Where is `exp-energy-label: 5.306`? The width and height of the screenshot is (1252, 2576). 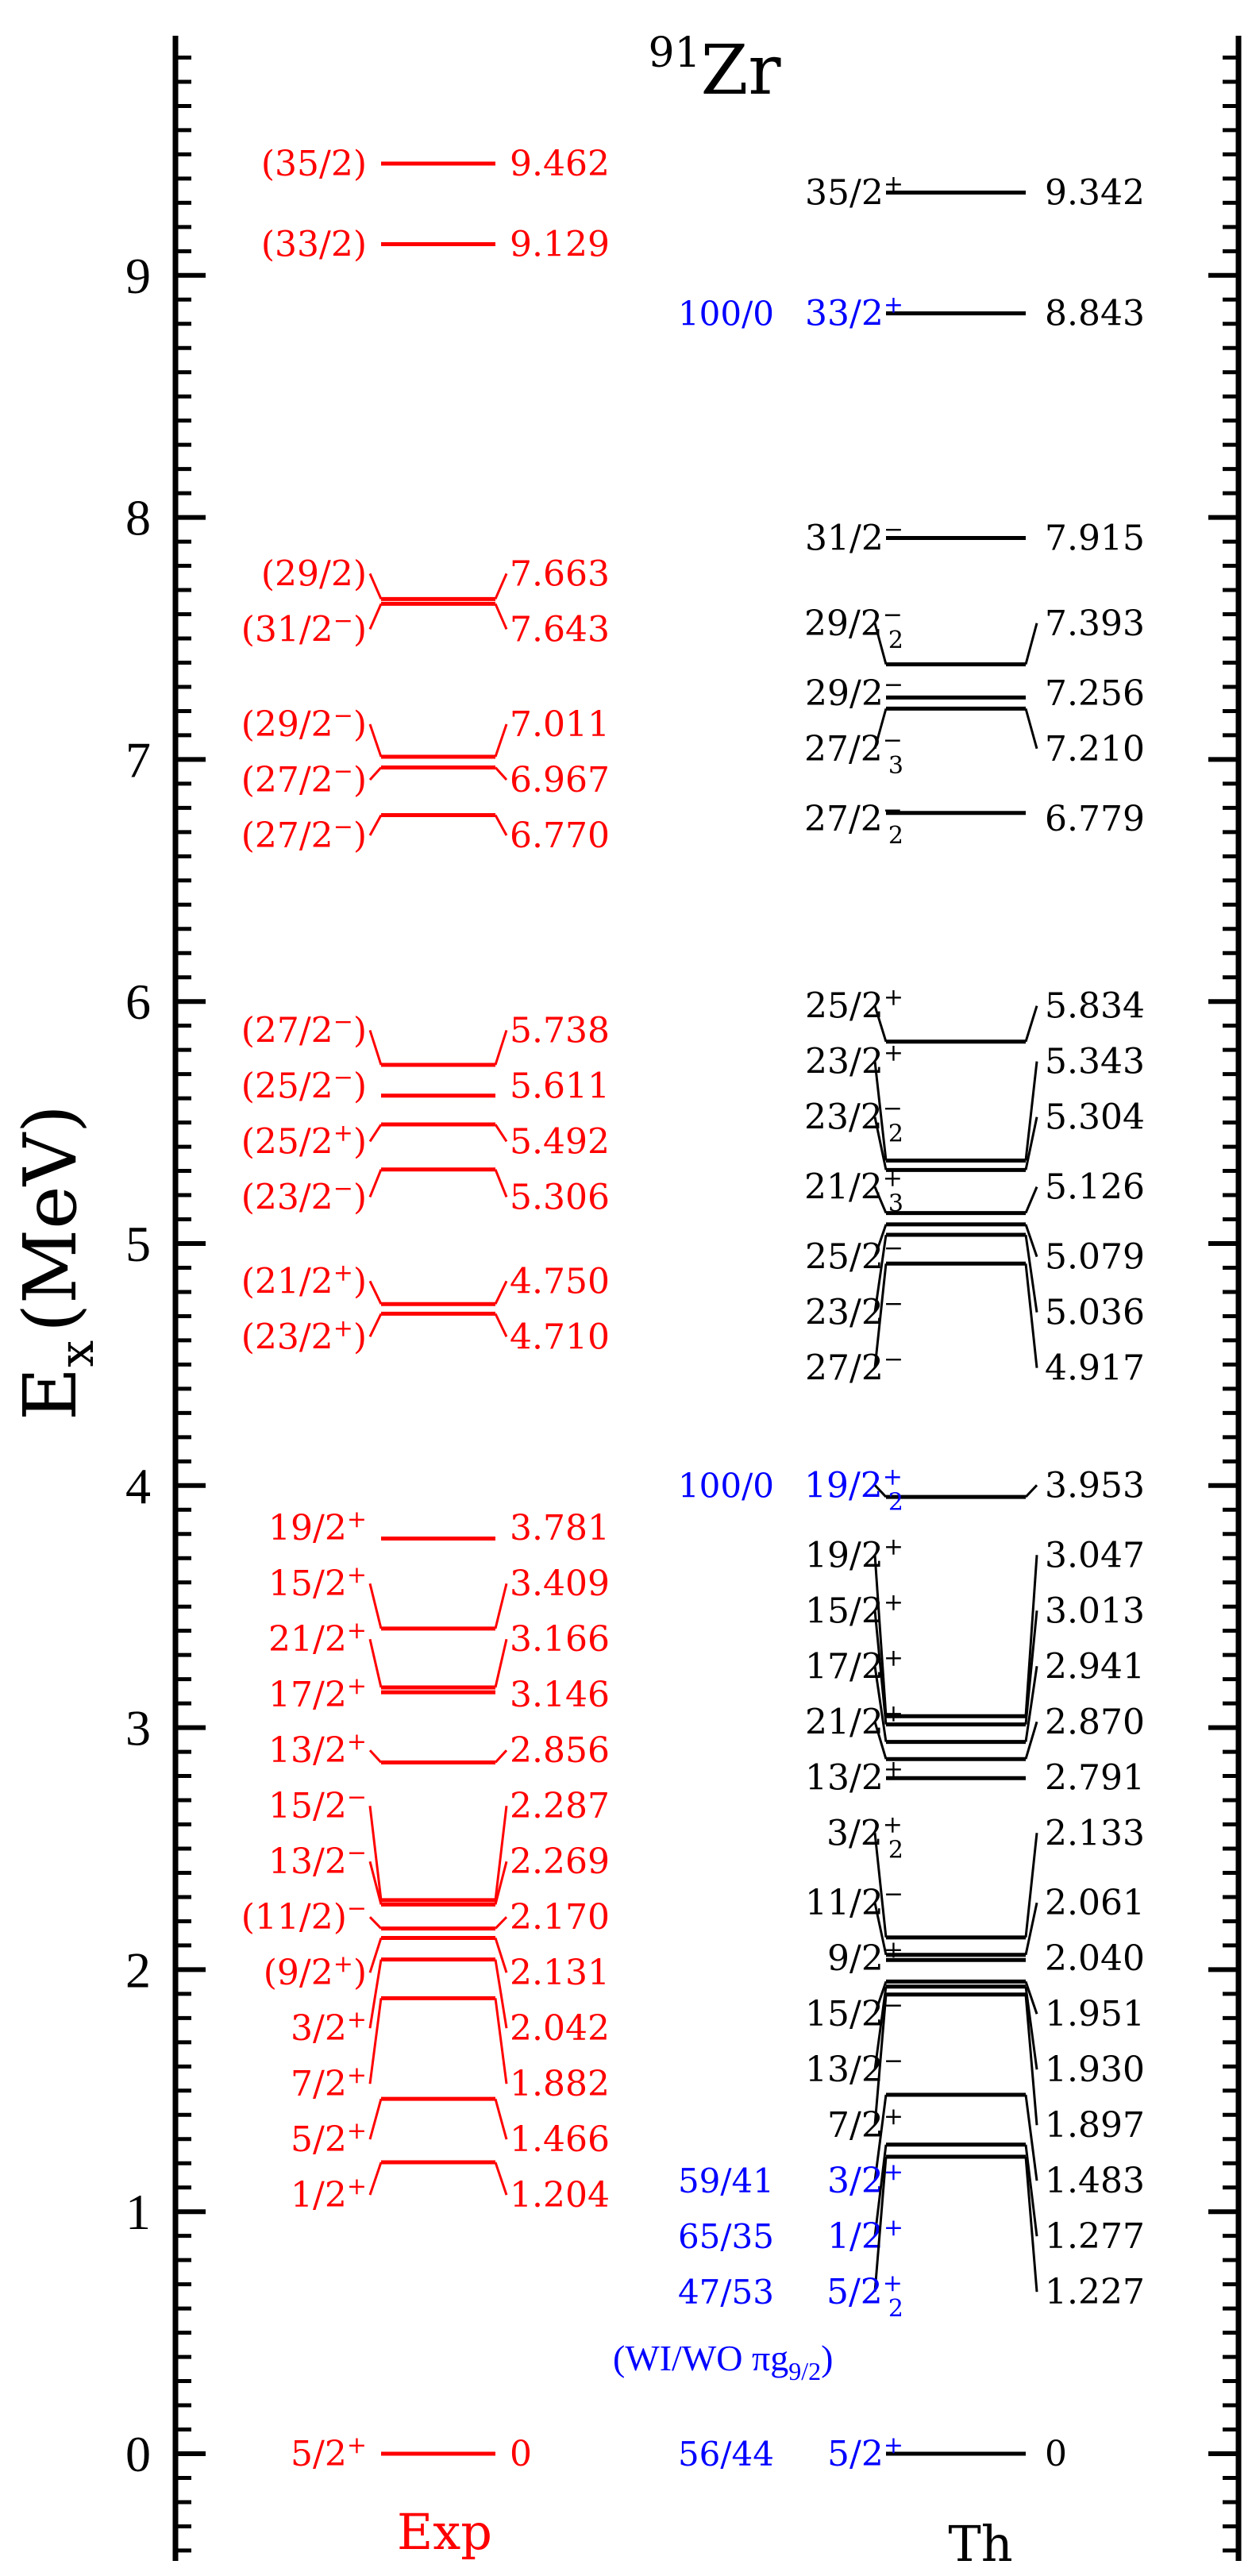 exp-energy-label: 5.306 is located at coordinates (560, 1197).